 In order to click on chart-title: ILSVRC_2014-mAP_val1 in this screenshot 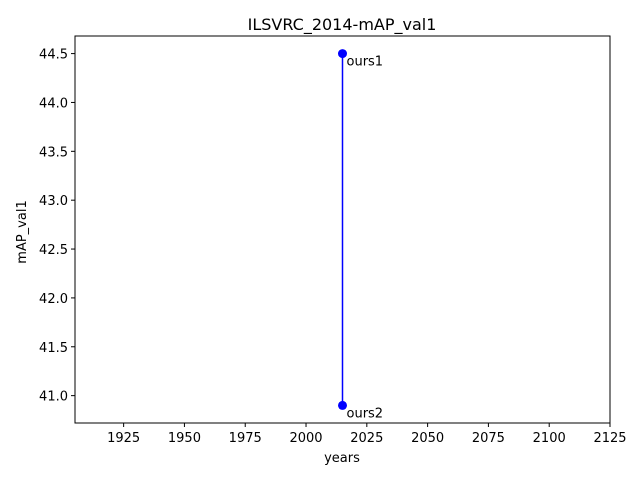, I will do `click(342, 25)`.